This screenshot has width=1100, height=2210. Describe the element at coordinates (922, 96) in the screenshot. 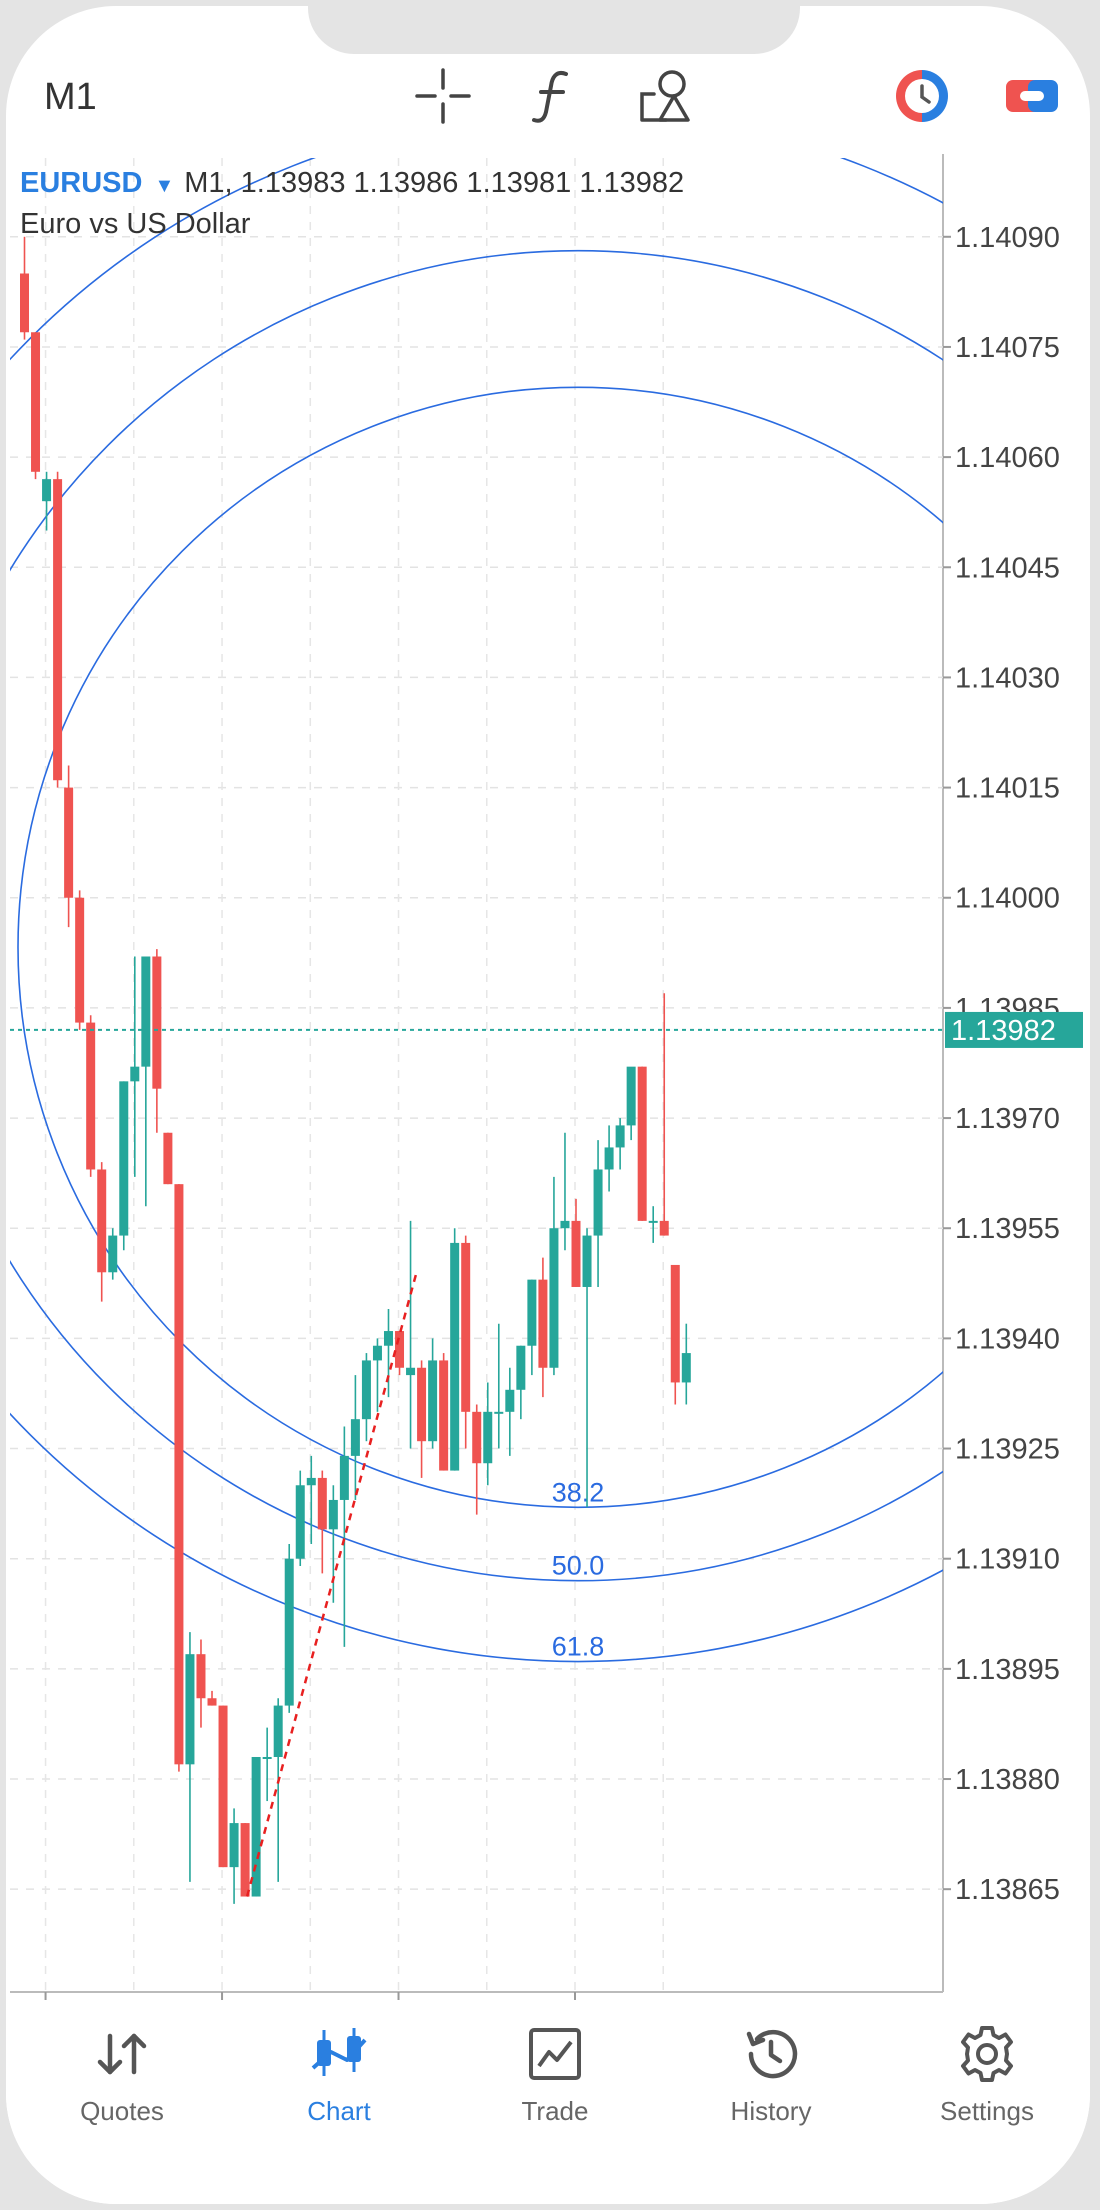

I see `one-click-trading-button` at that location.